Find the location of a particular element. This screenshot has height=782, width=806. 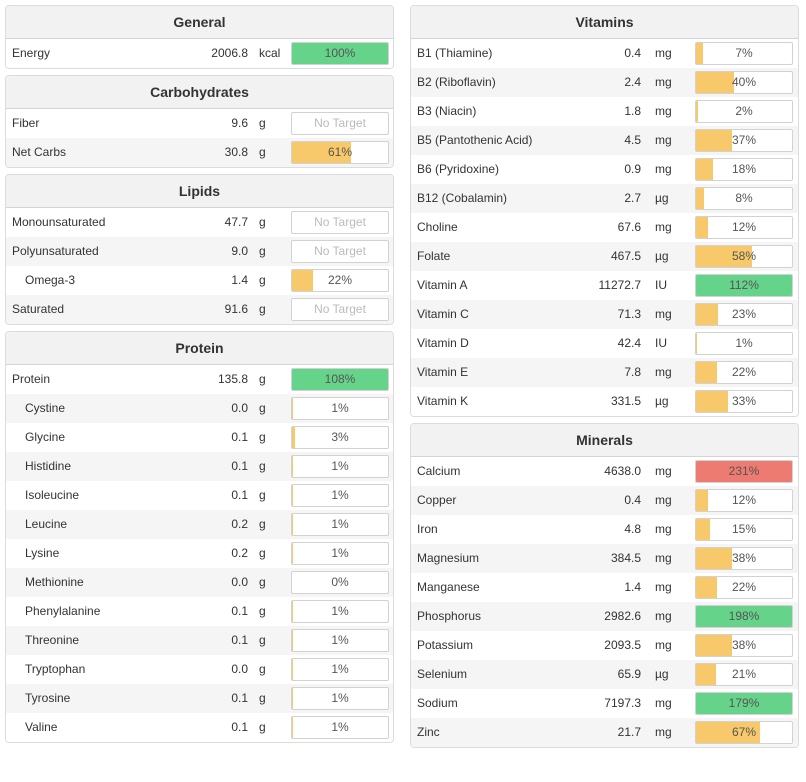

nutrient-row: Potassium 2093.5 mg 38% is located at coordinates (604, 645).